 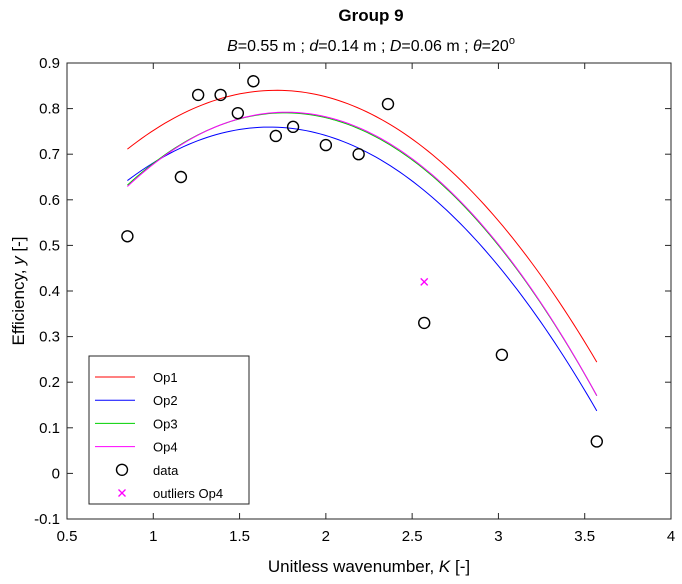 What do you see at coordinates (18, 291) in the screenshot?
I see `y-axis-label: Efficiency, y [-]` at bounding box center [18, 291].